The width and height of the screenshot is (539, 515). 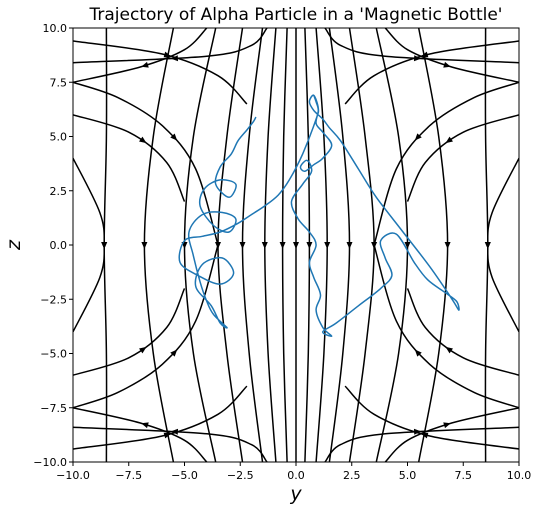 I want to click on x-tick-label: 5.0, so click(x=408, y=475).